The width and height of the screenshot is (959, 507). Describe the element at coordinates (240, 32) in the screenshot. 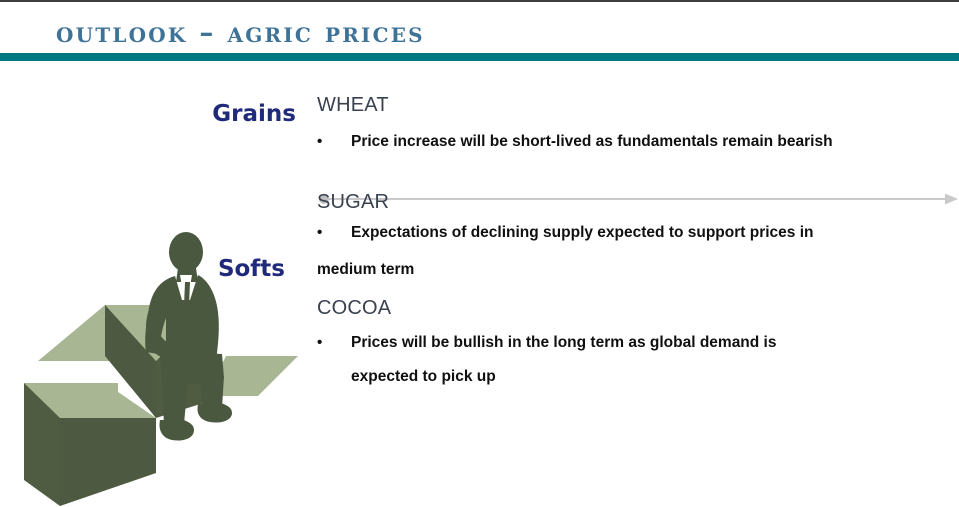

I see `page-title: Outlook – agric prices` at that location.